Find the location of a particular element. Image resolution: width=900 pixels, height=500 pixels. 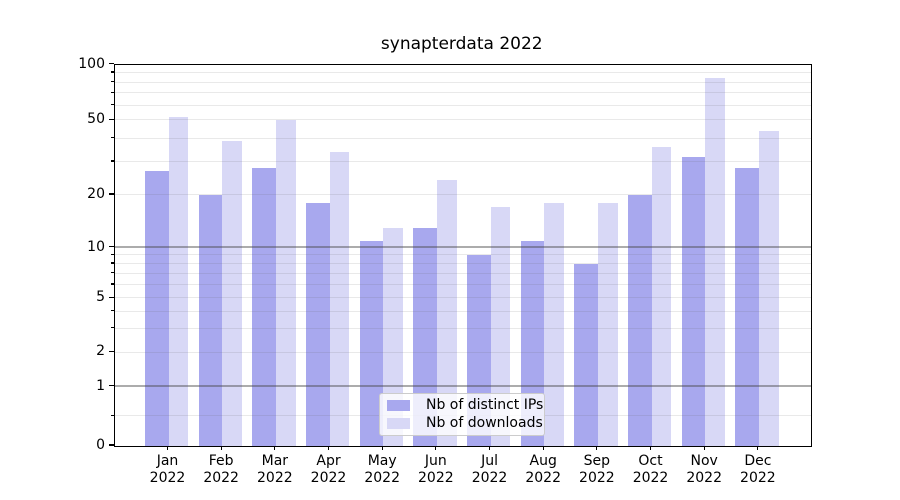

legend-entry-distinct-ips: Nb of distinct IPs is located at coordinates (462, 405).